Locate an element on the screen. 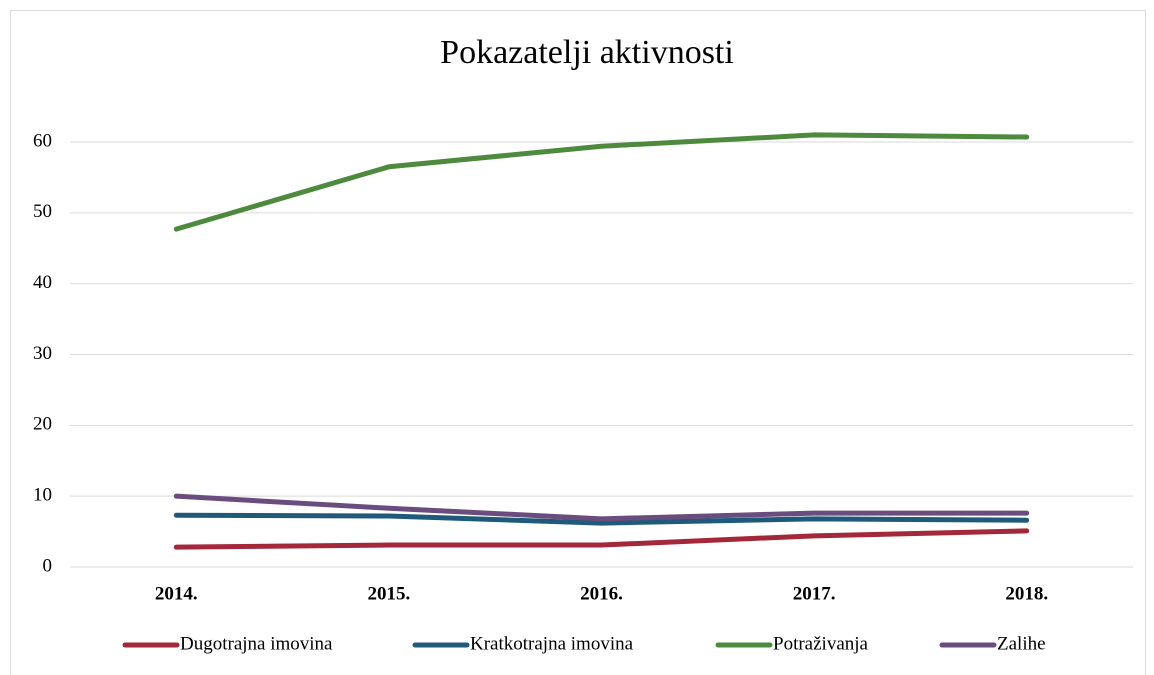 The image size is (1154, 675). y-tick-label: 50 is located at coordinates (42, 211).